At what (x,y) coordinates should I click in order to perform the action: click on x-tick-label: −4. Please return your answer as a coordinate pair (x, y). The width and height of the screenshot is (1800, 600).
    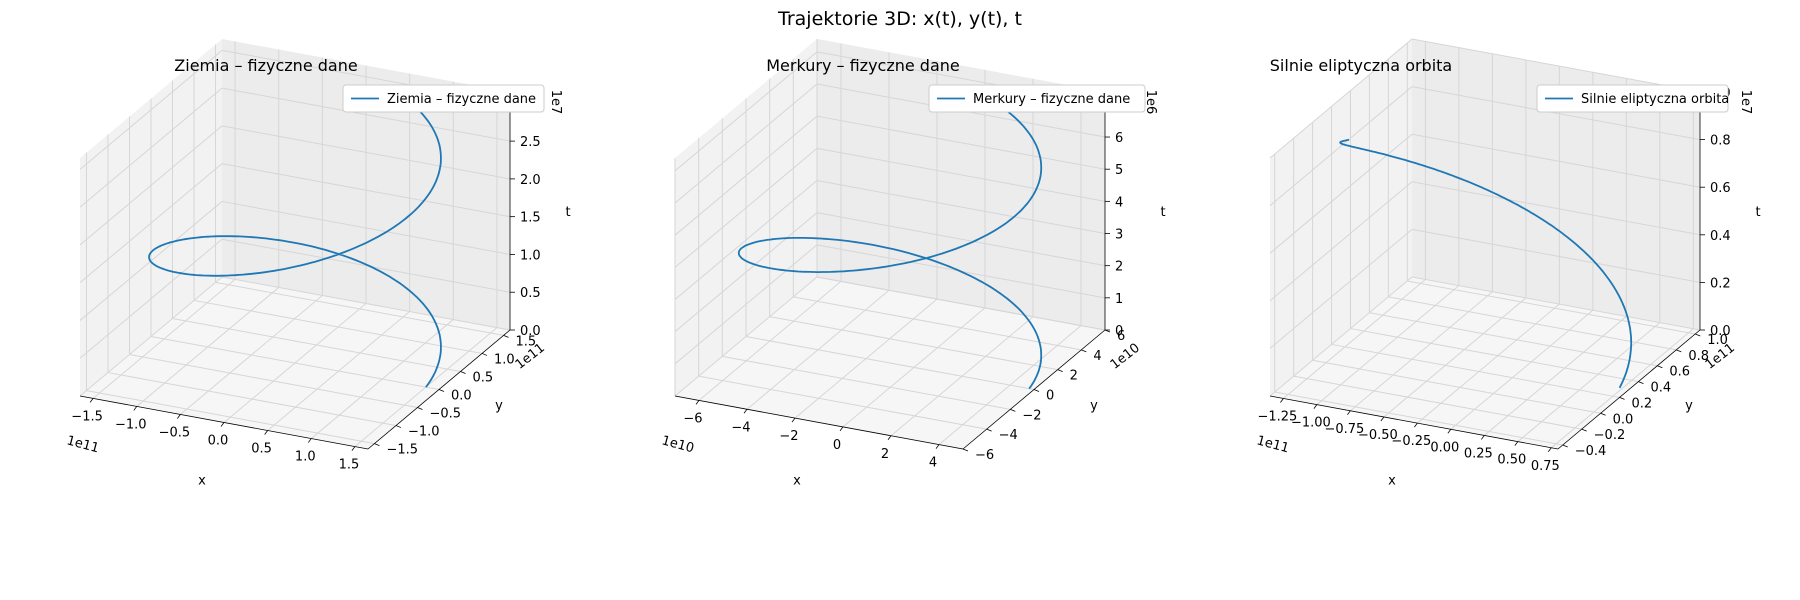
    Looking at the image, I should click on (740, 427).